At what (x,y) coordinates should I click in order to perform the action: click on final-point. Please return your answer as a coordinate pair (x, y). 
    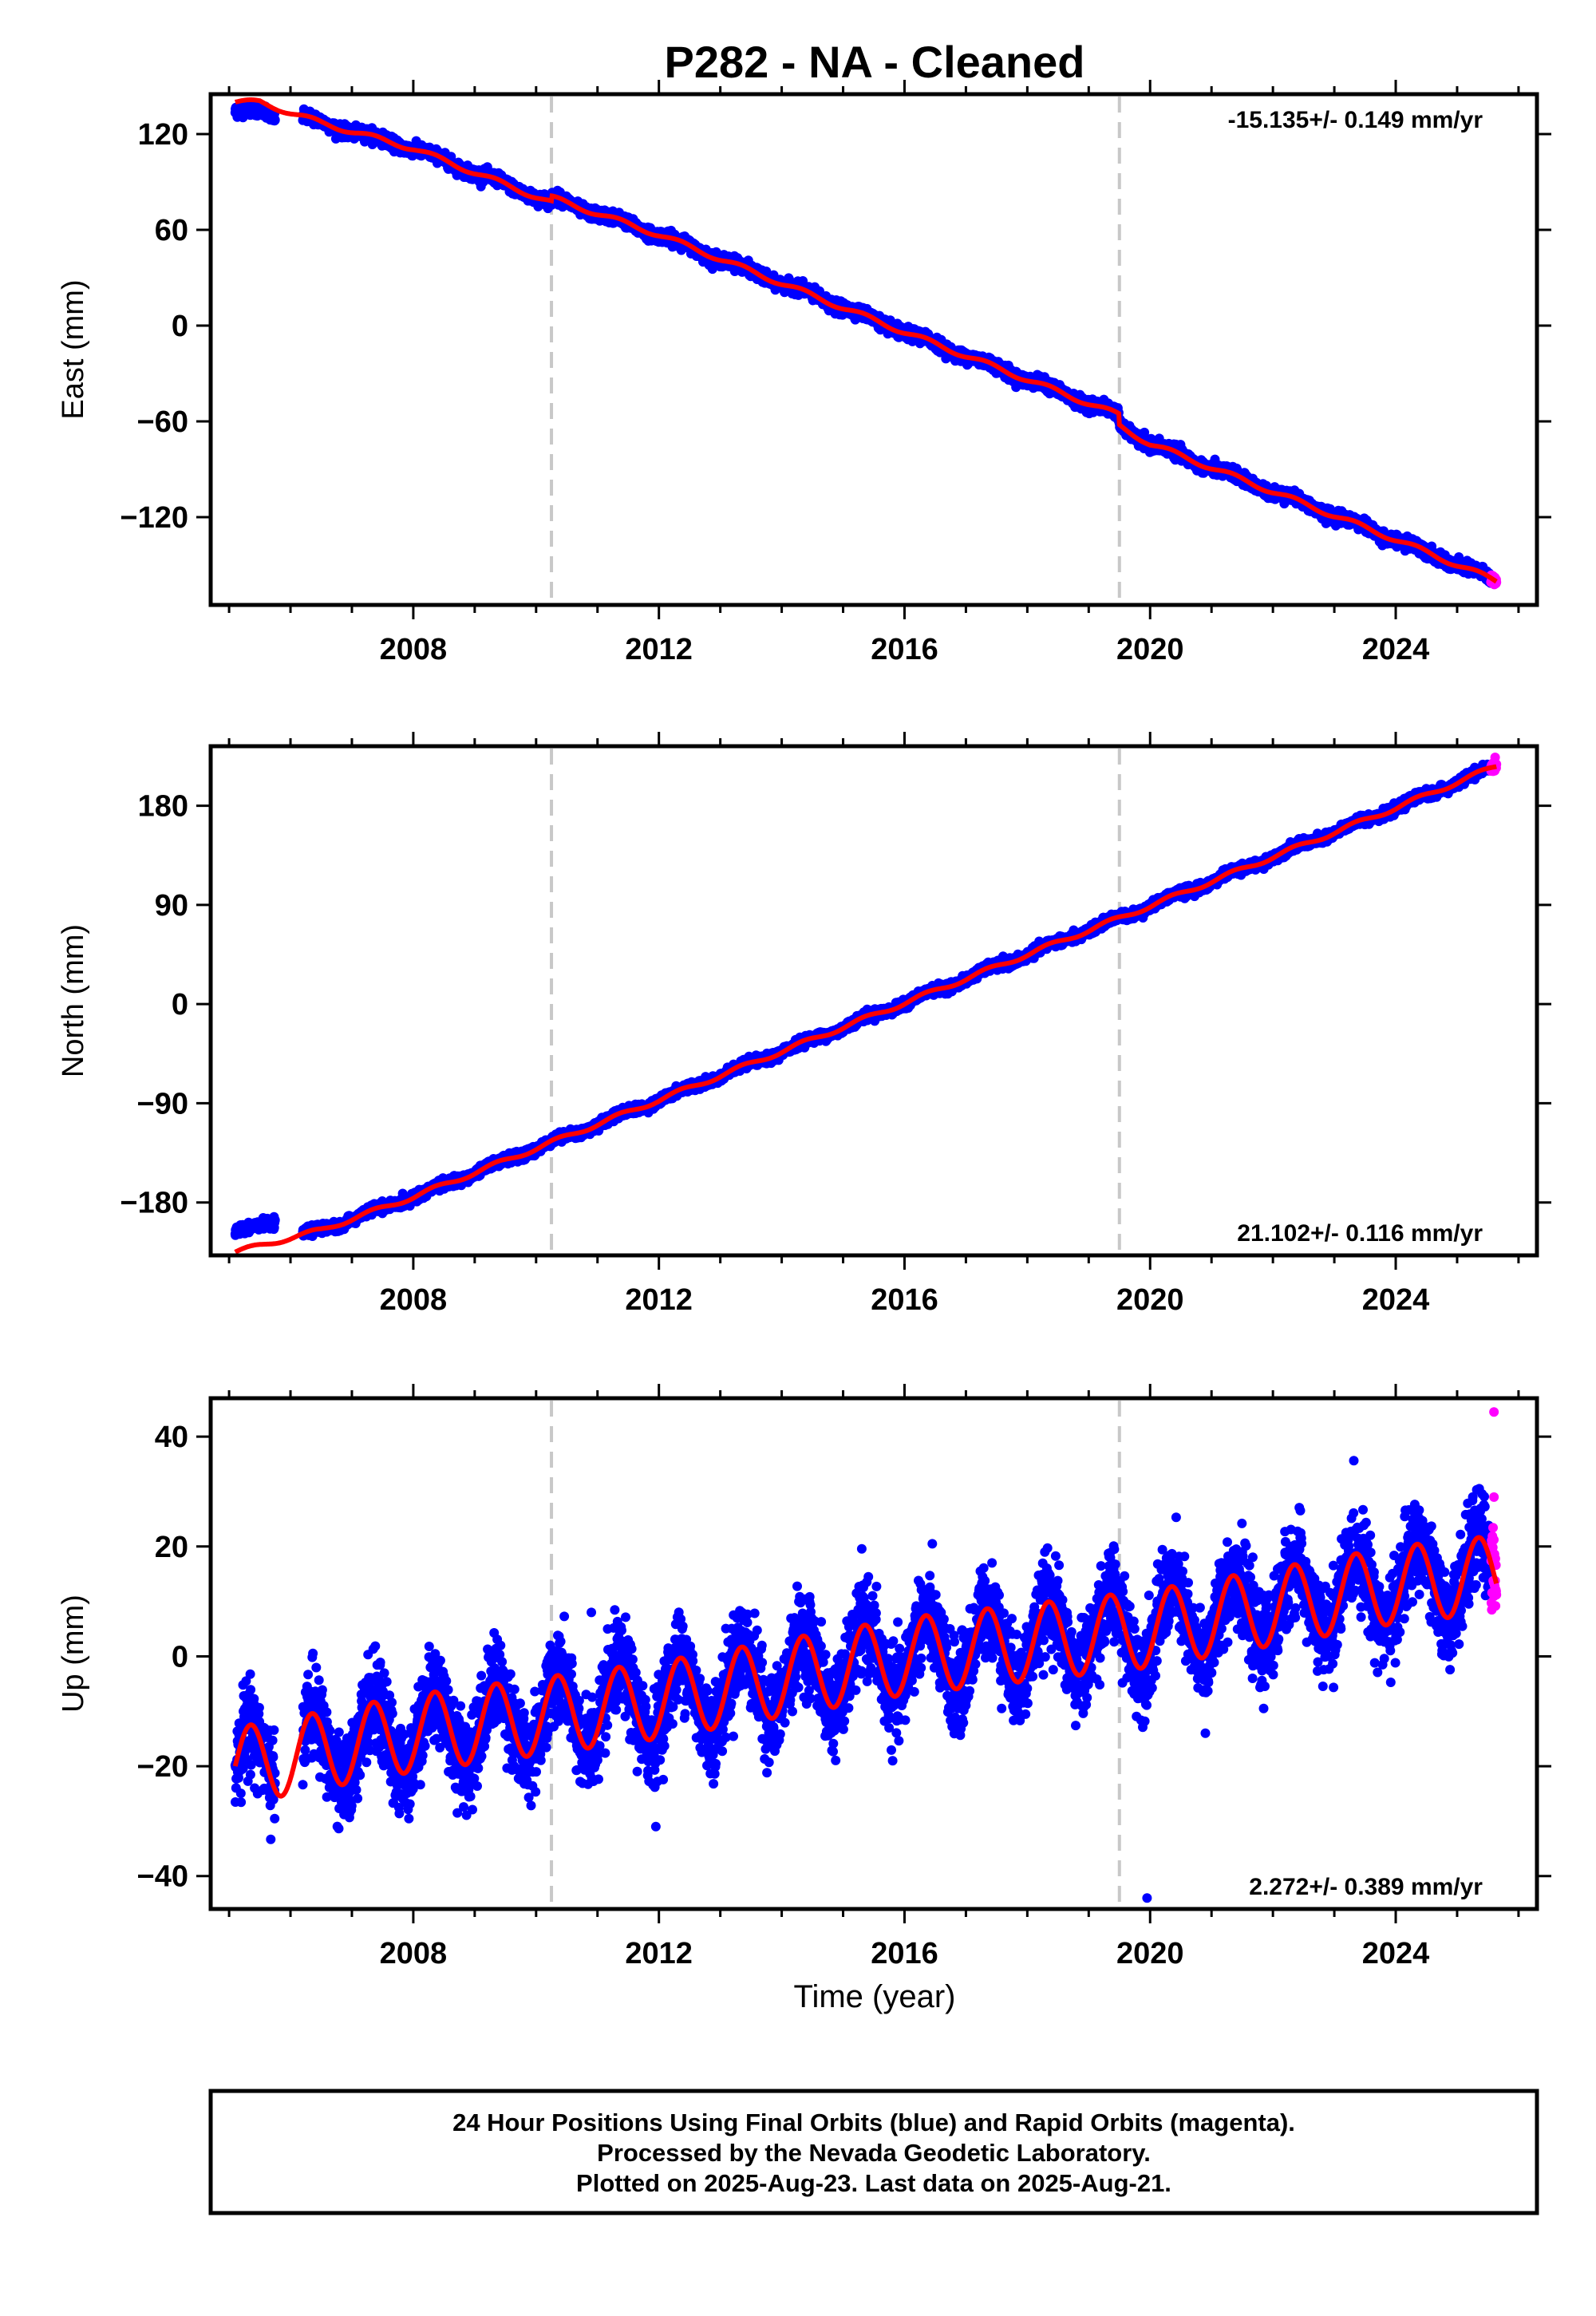
    Looking at the image, I should click on (275, 120).